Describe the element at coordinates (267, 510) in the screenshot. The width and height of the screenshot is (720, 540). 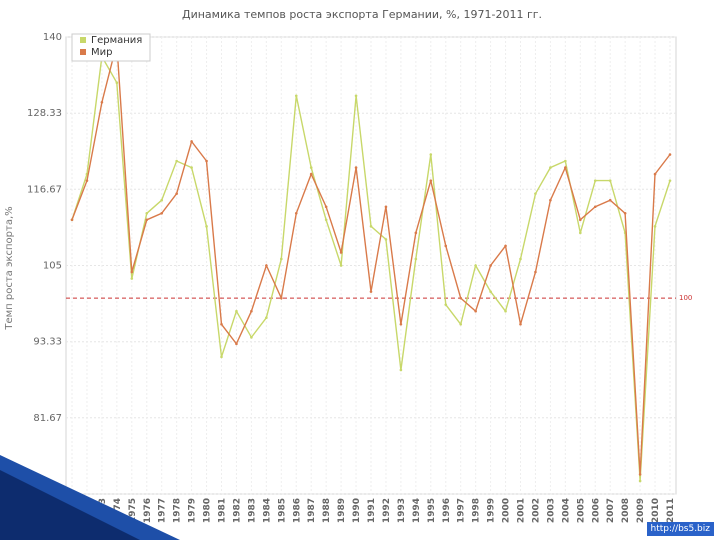
I see `x-tick-label: 1984` at that location.